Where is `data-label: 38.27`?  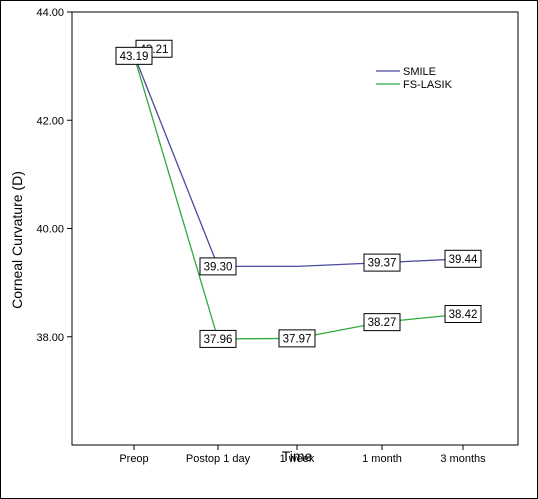 data-label: 38.27 is located at coordinates (382, 322).